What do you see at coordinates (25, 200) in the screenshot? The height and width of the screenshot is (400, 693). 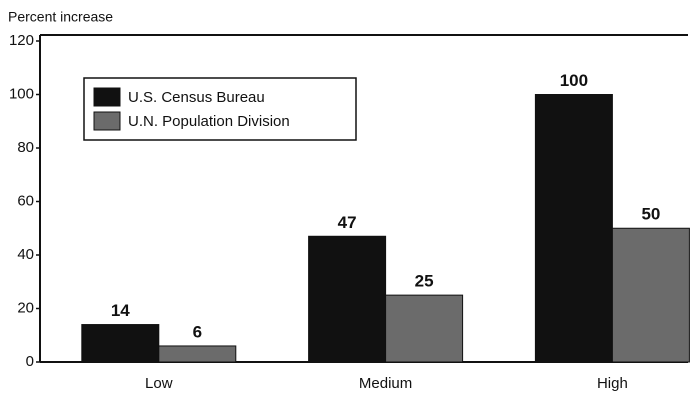 I see `y-tick-label: 60` at bounding box center [25, 200].